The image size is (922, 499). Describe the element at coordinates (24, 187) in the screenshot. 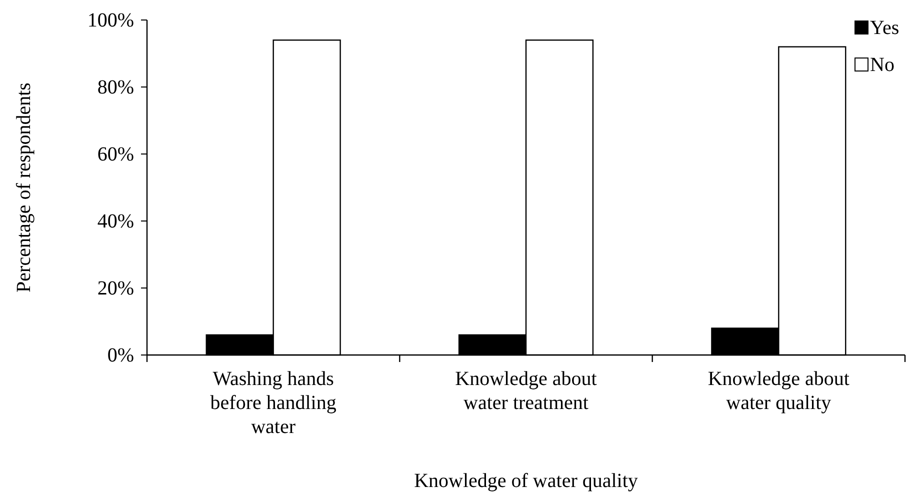

I see `y-axis-title: Percentage of respondents` at that location.